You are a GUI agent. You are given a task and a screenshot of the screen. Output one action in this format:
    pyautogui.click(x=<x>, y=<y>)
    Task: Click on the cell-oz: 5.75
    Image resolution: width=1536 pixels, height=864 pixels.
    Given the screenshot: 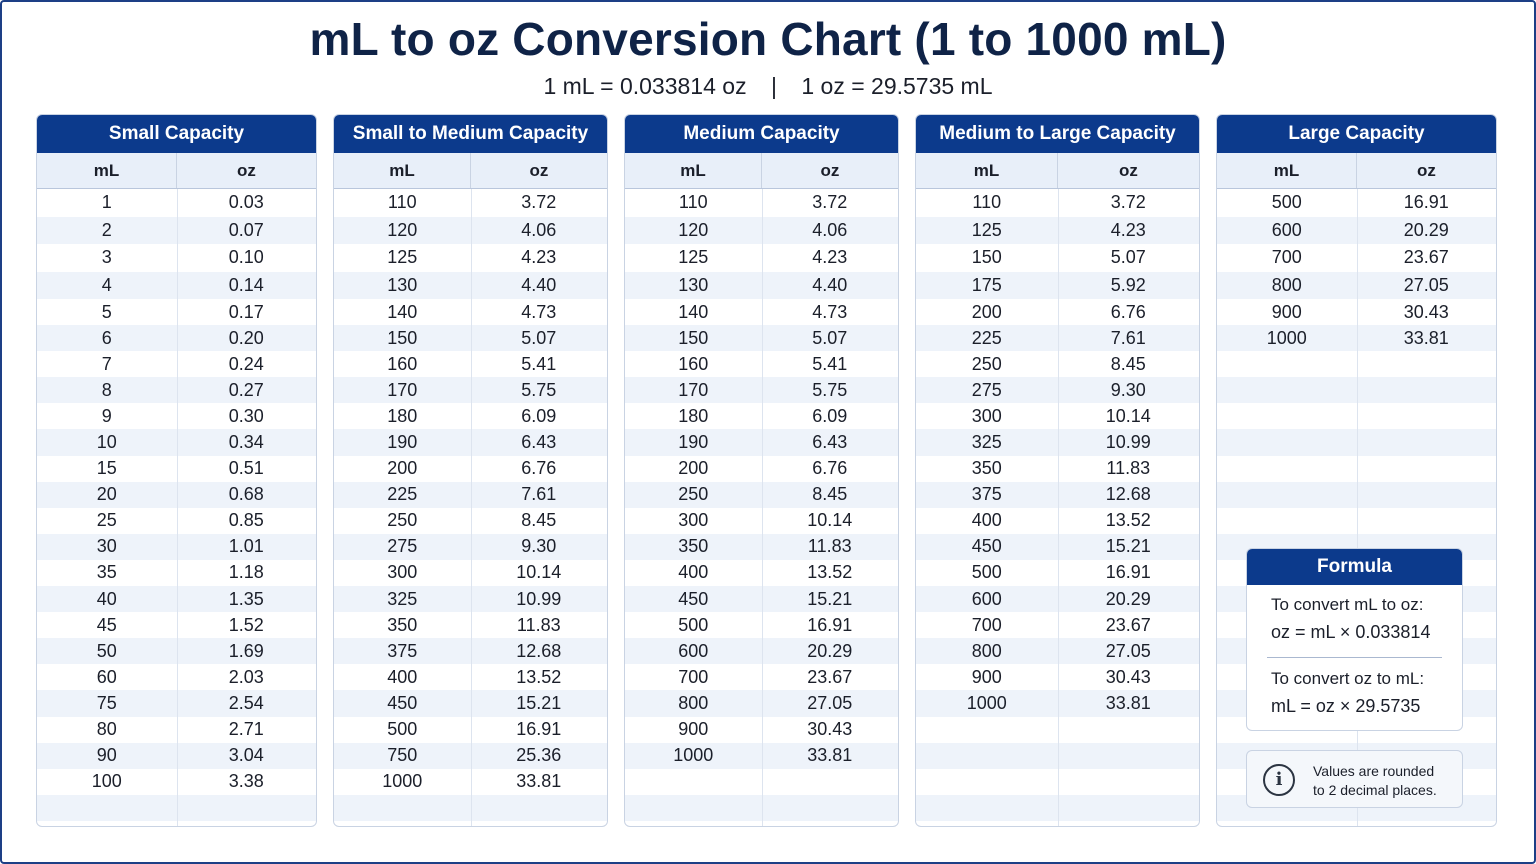 What is the action you would take?
    pyautogui.click(x=830, y=389)
    